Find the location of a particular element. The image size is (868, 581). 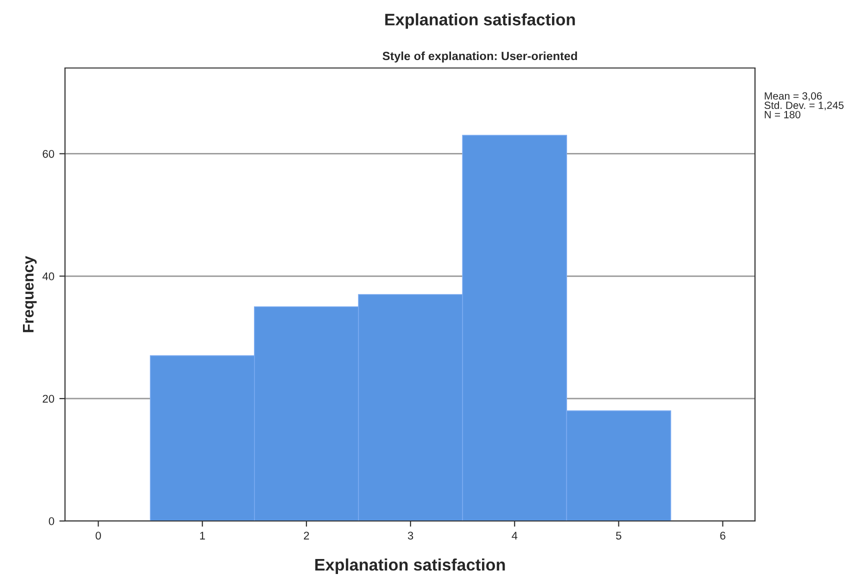

chart-subtitle: Style of explanation: User-oriented is located at coordinates (479, 57).